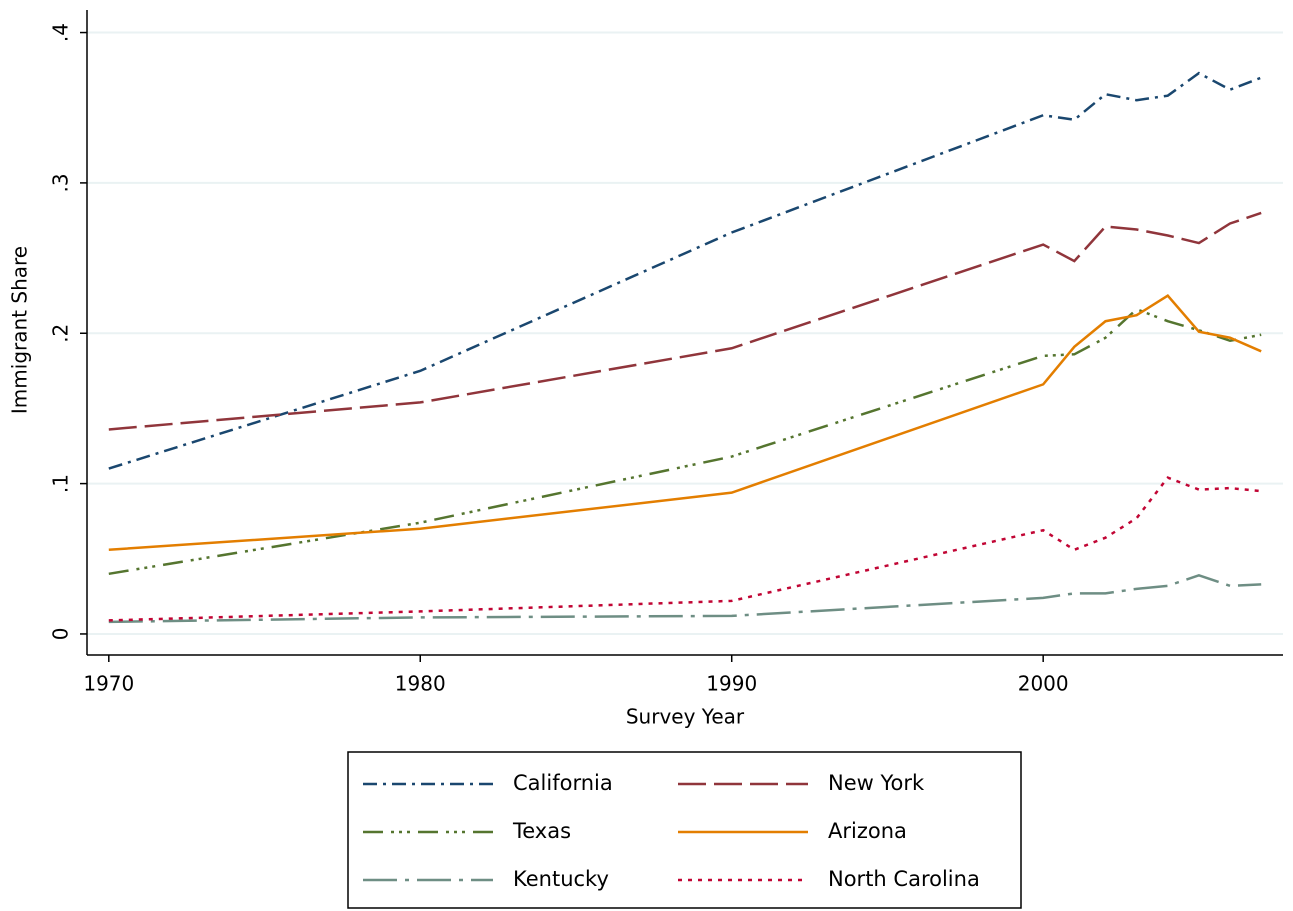 This screenshot has height=911, width=1293. I want to click on legend-label: New York, so click(876, 783).